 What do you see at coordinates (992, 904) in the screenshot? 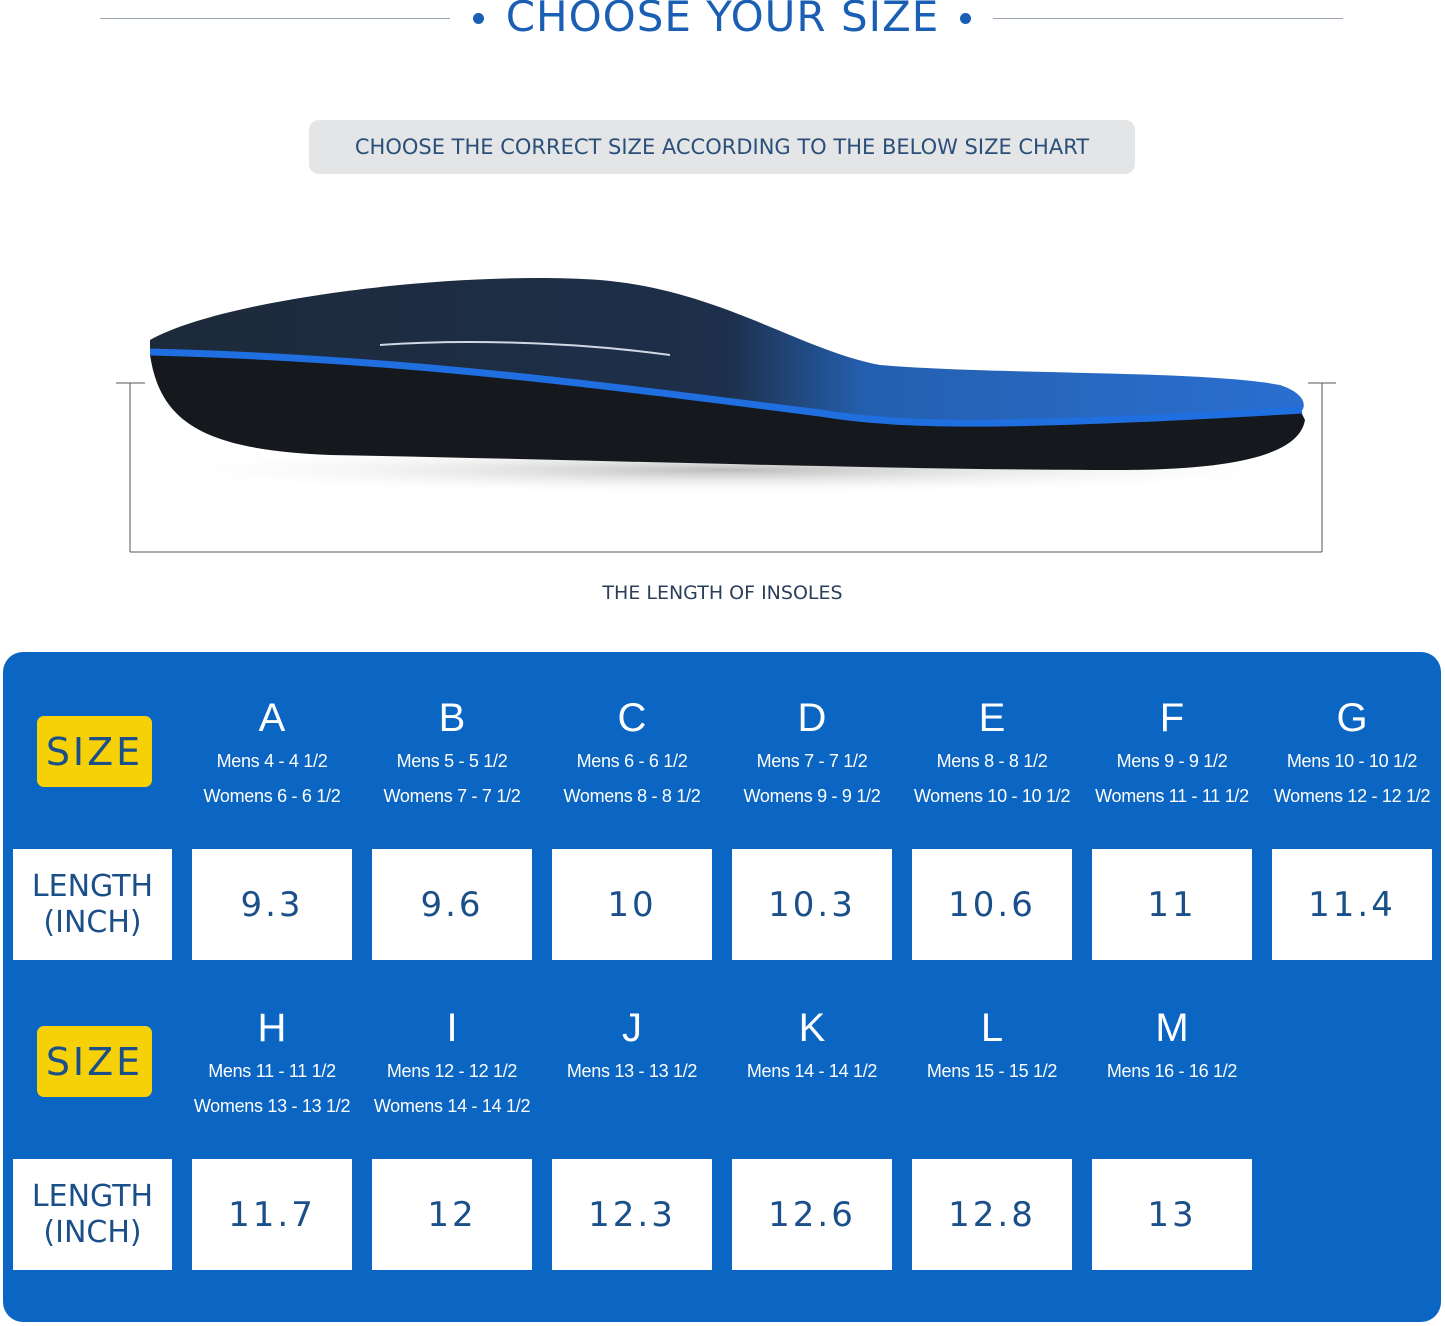
I see `length-value: 10.6` at bounding box center [992, 904].